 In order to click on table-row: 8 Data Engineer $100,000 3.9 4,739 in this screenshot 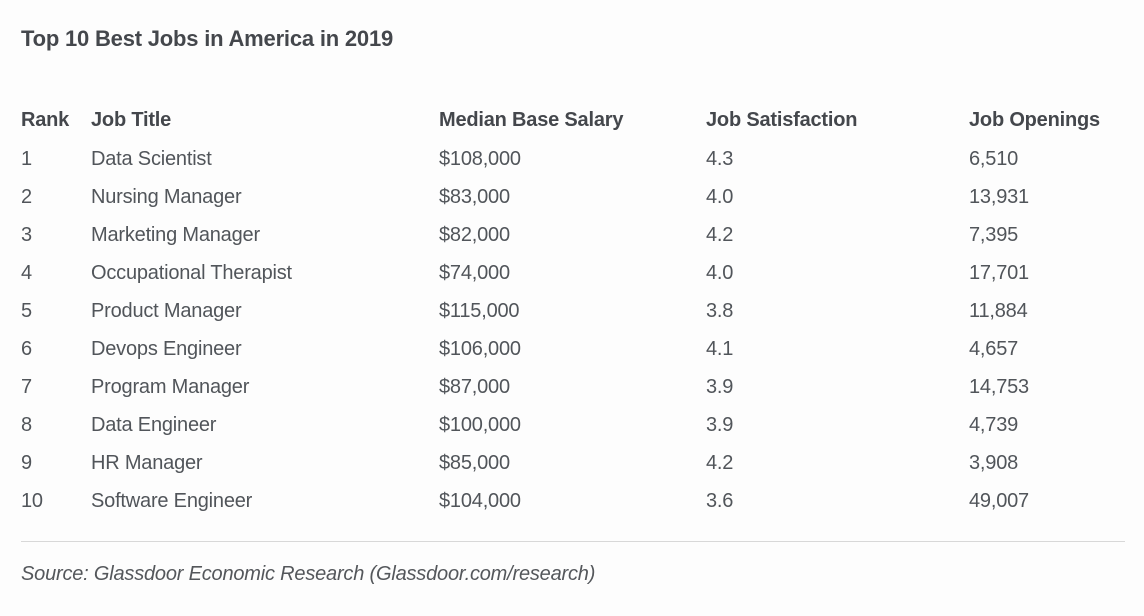, I will do `click(573, 425)`.